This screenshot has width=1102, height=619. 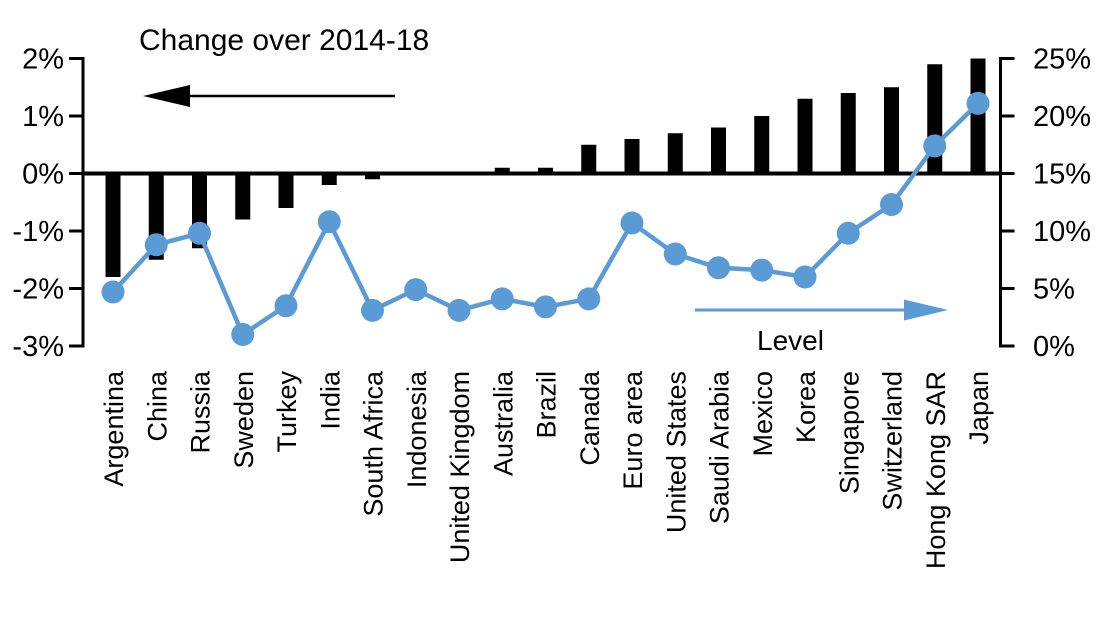 What do you see at coordinates (243, 334) in the screenshot?
I see `dot-sweden` at bounding box center [243, 334].